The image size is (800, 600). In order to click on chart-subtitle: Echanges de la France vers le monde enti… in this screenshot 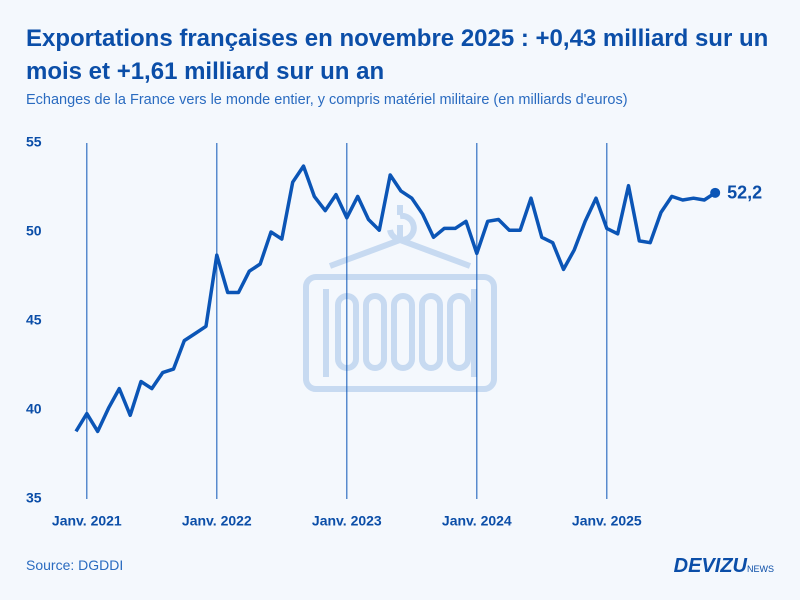, I will do `click(327, 100)`.